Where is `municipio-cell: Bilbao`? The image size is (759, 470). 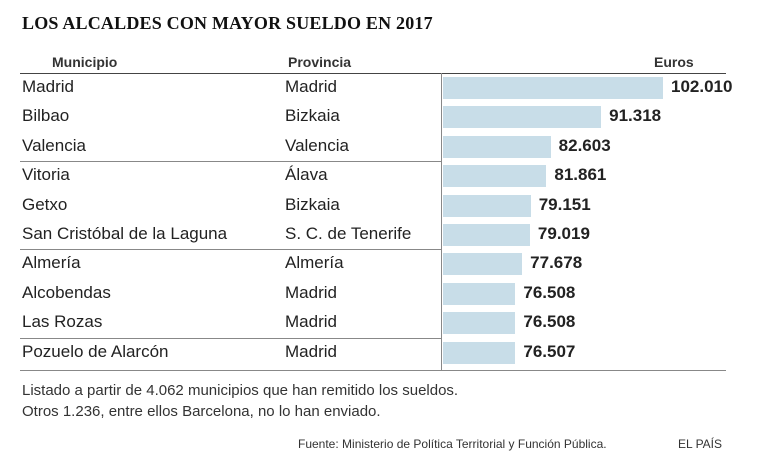 municipio-cell: Bilbao is located at coordinates (46, 116).